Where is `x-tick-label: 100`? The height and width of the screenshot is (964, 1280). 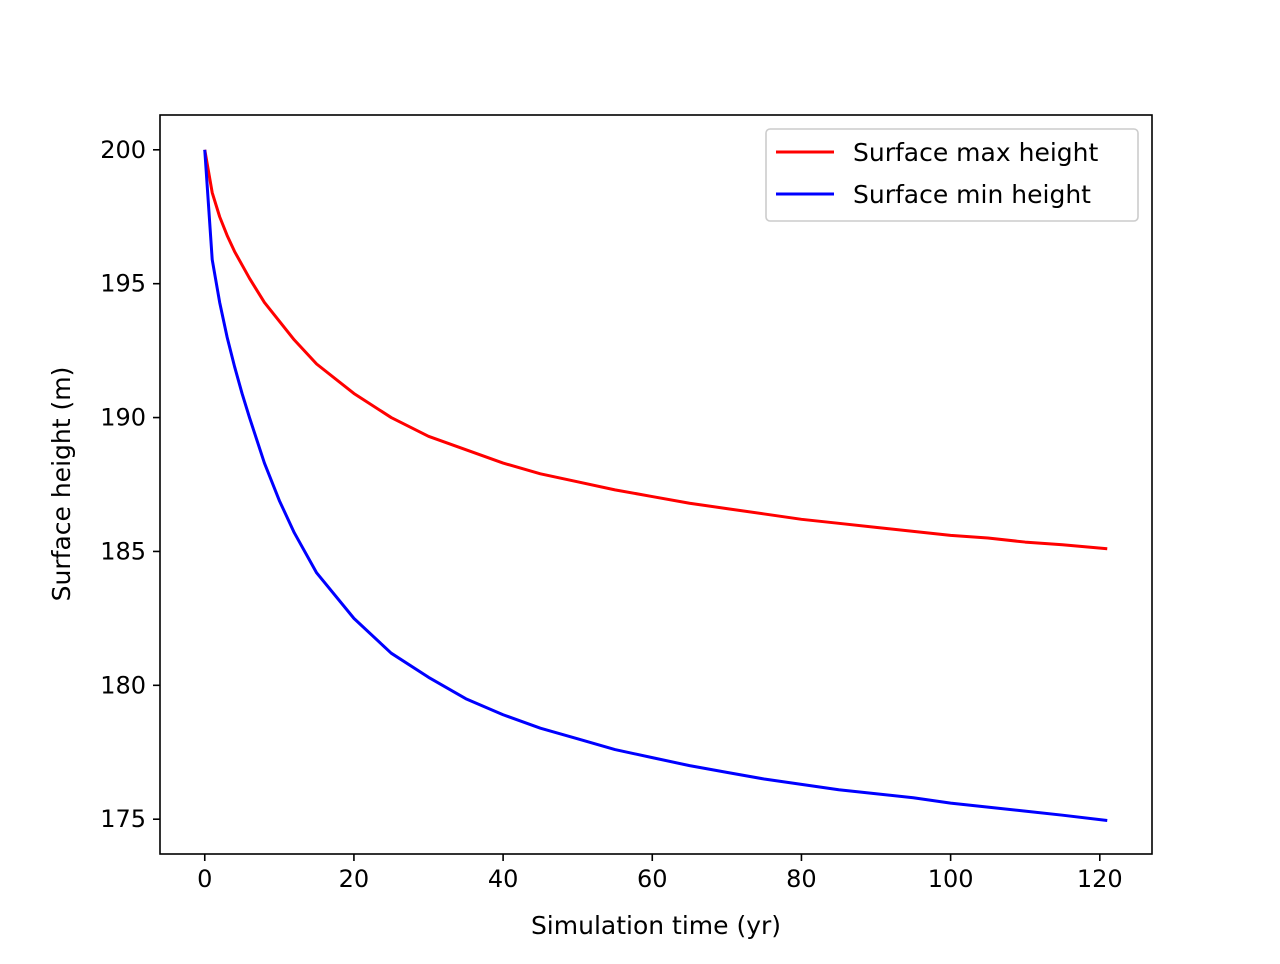
x-tick-label: 100 is located at coordinates (951, 879).